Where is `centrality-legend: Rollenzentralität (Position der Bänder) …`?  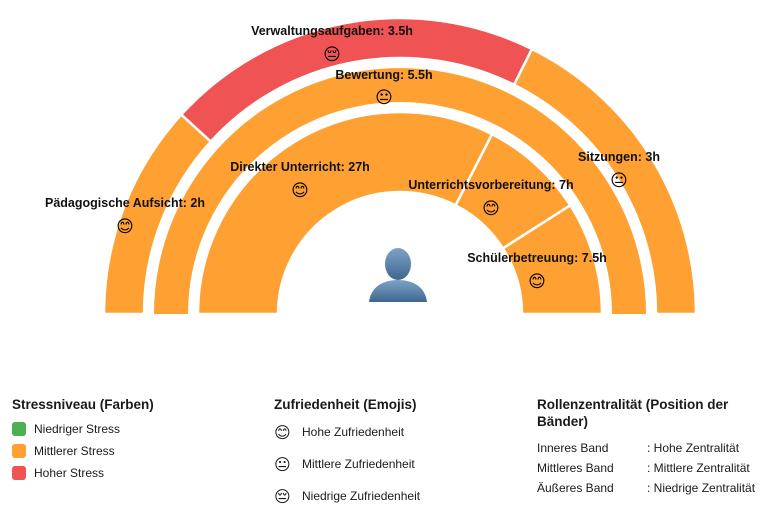
centrality-legend: Rollenzentralität (Position der Bänder) … is located at coordinates (655, 447).